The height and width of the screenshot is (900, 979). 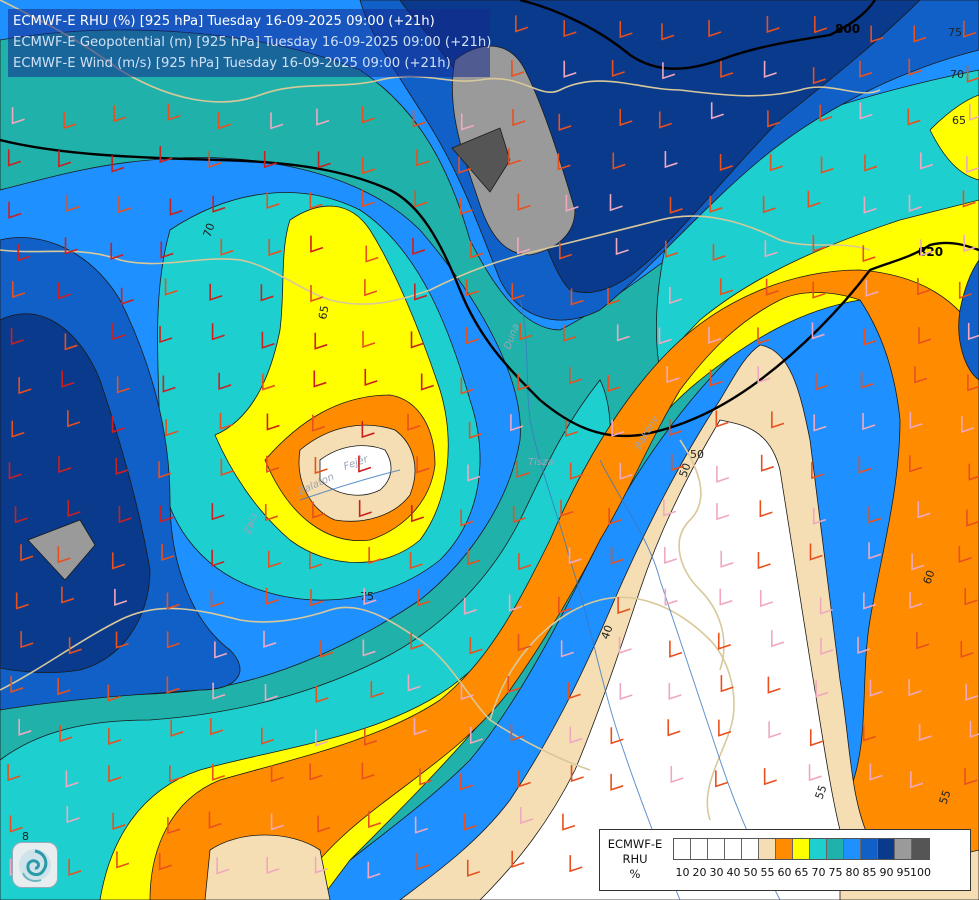 I want to click on legend-swatches, so click(x=801, y=849).